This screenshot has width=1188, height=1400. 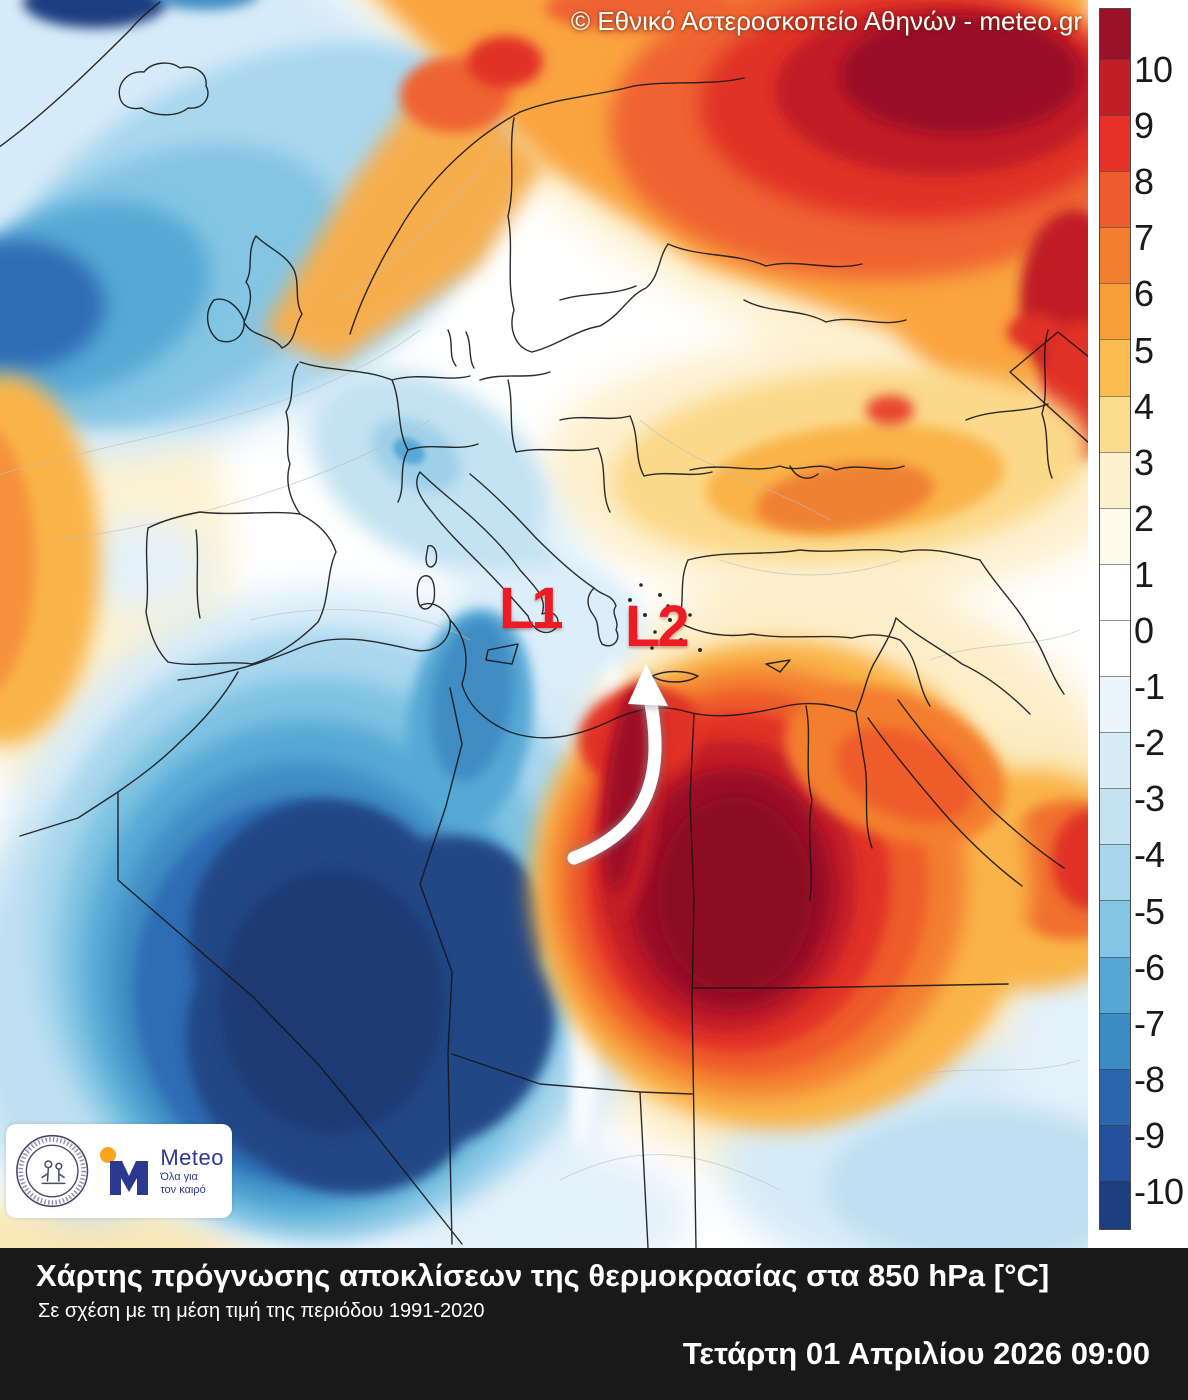 What do you see at coordinates (614, 778) in the screenshot?
I see `flow-arrow-shaft` at bounding box center [614, 778].